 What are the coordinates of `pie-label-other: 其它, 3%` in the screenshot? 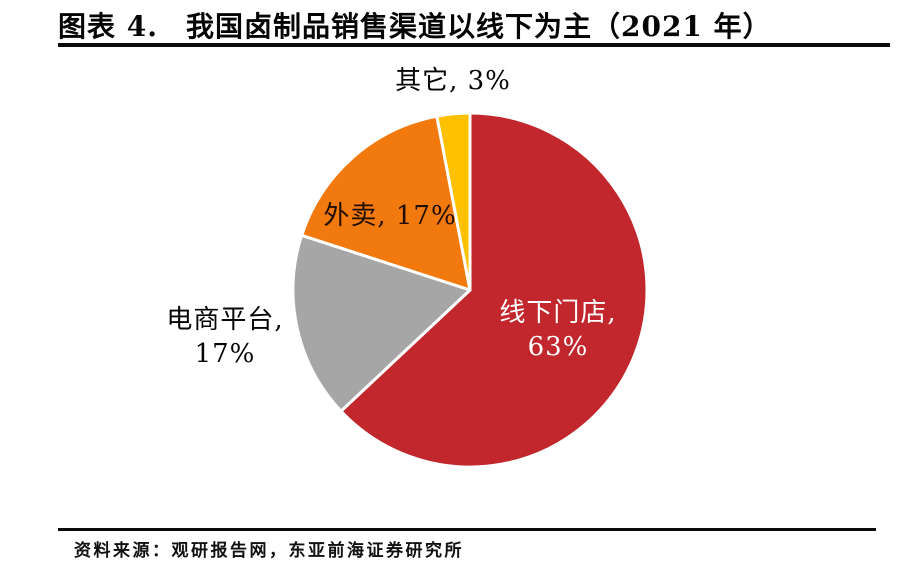 It's located at (453, 81).